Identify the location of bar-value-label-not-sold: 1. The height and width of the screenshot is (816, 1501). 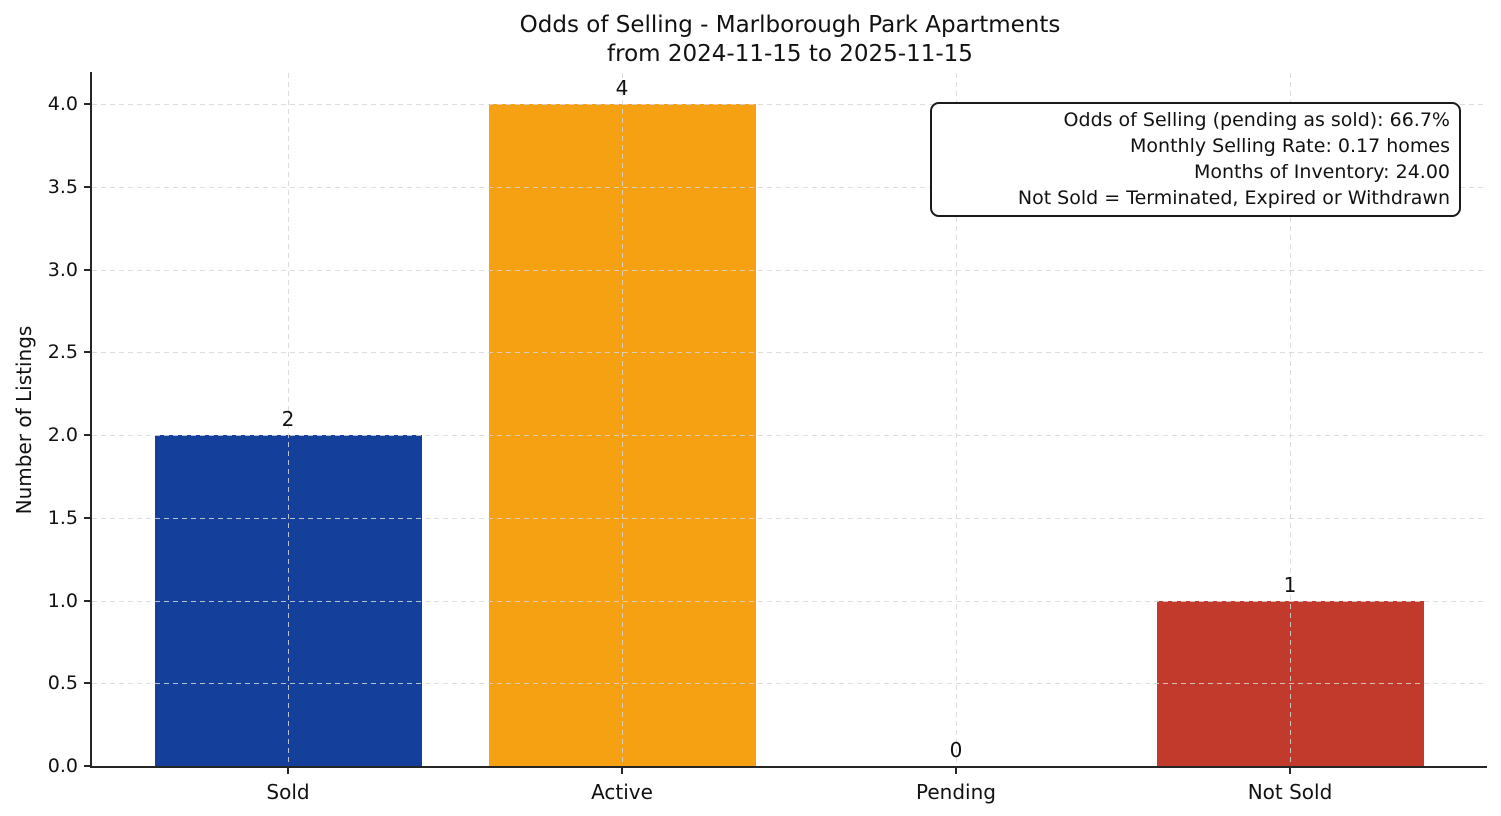
(1290, 584).